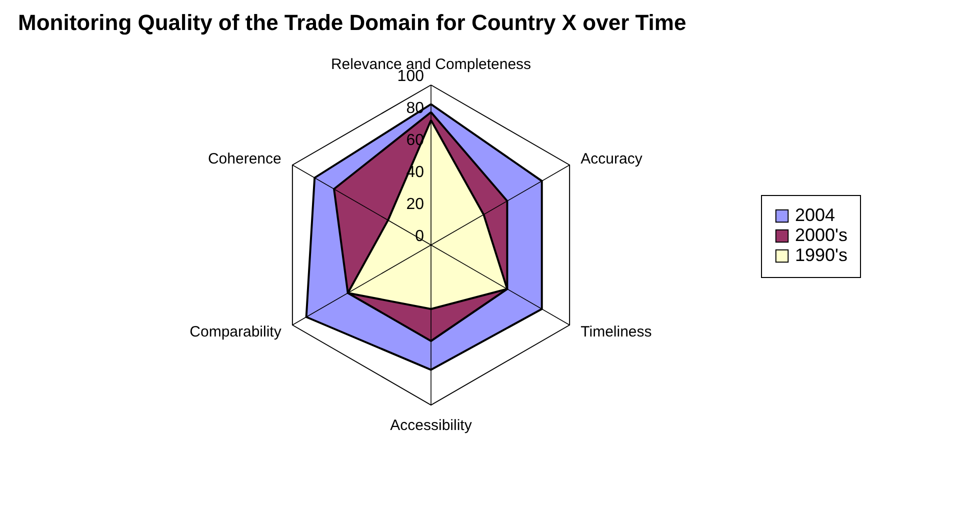 The width and height of the screenshot is (979, 506). I want to click on legend-label: 2004, so click(815, 215).